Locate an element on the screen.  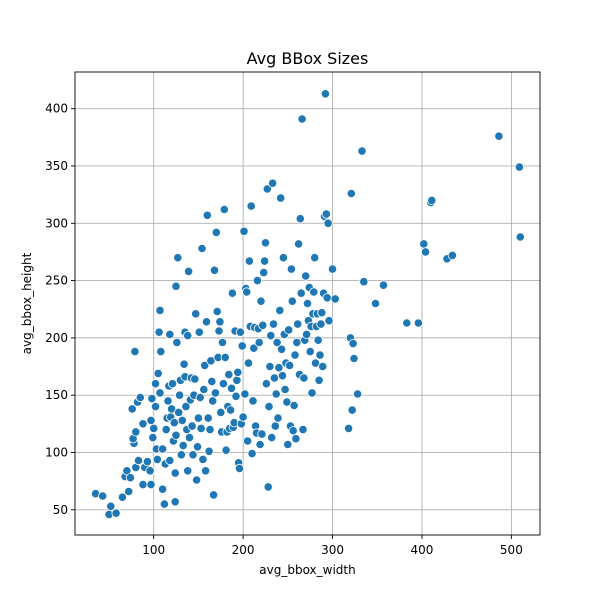
y-tick-label: 350 is located at coordinates (56, 166).